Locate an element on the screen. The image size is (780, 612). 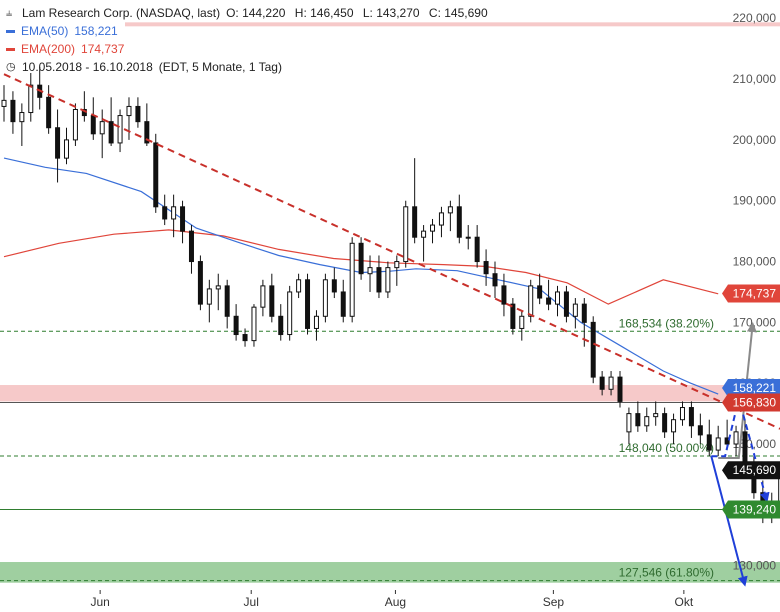
scenario-up-arrow is located at coordinates (737, 390).